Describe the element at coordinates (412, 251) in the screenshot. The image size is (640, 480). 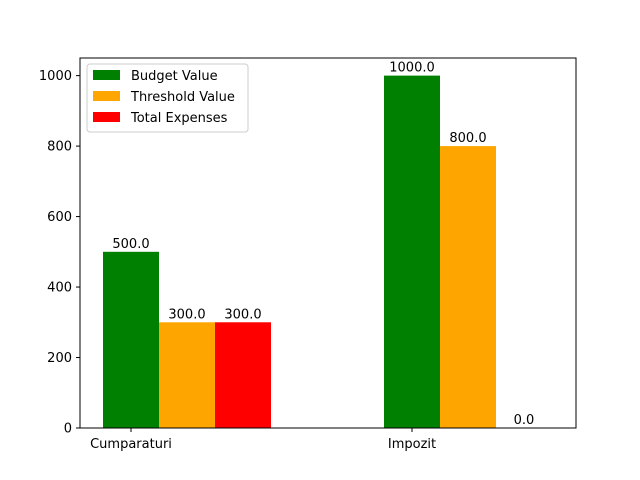
I see `bar-budget-value-impozit` at that location.